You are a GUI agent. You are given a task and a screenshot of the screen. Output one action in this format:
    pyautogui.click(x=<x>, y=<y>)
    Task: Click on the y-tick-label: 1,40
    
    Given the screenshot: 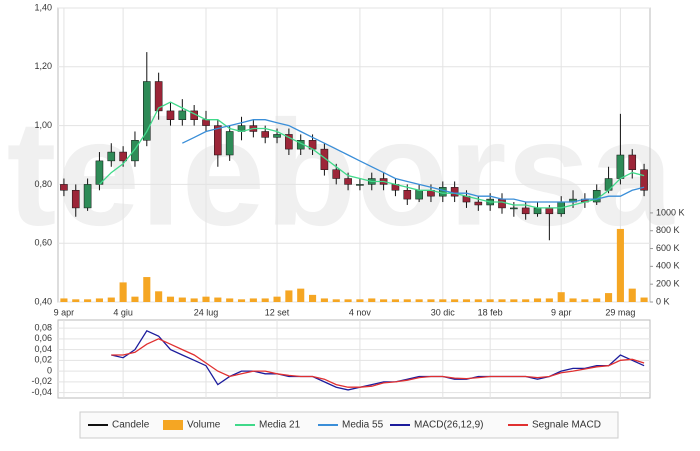 What is the action you would take?
    pyautogui.click(x=43, y=7)
    